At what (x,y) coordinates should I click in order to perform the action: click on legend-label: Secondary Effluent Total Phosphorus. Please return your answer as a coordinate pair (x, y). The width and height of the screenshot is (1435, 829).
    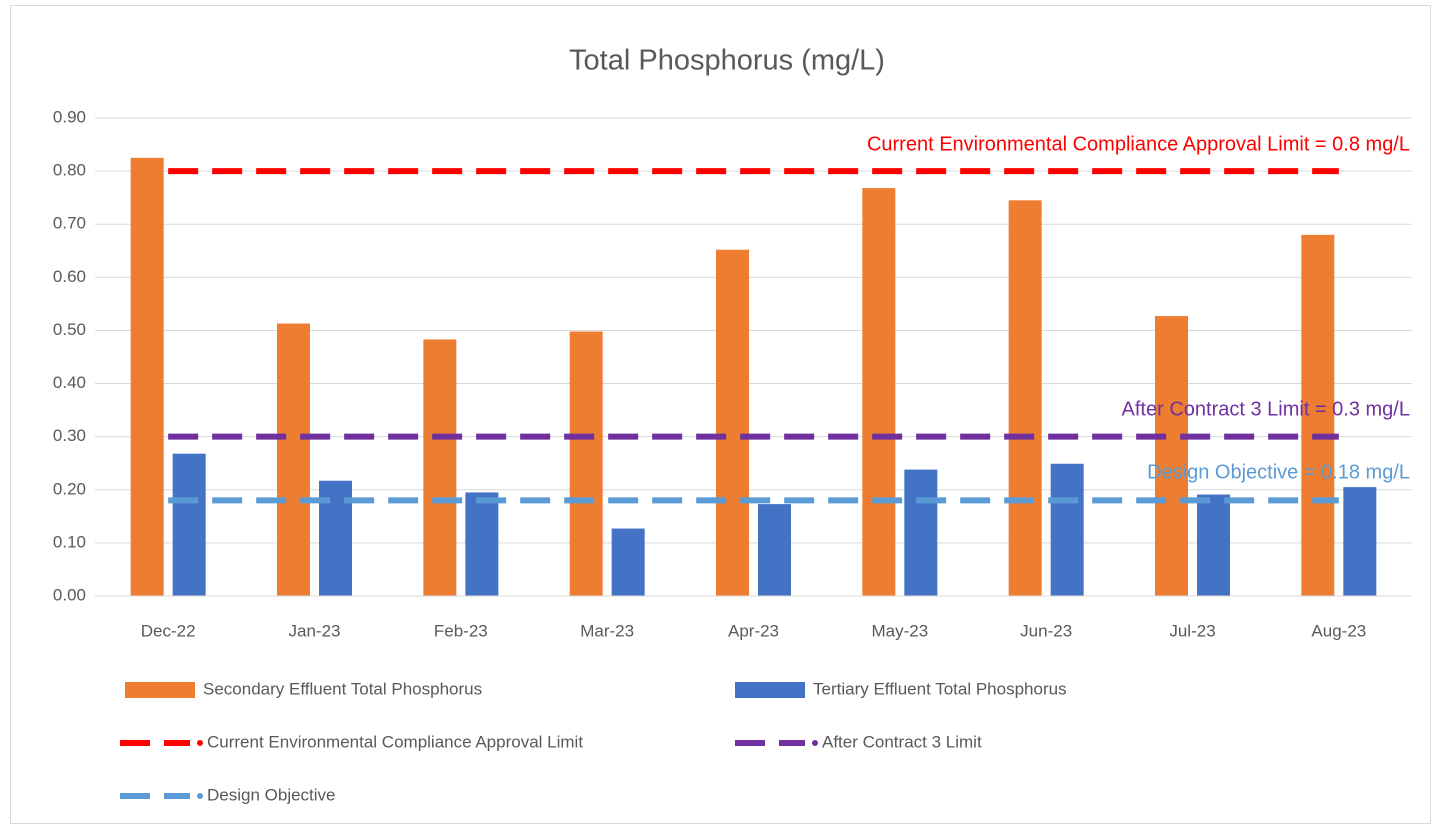
    Looking at the image, I should click on (342, 688).